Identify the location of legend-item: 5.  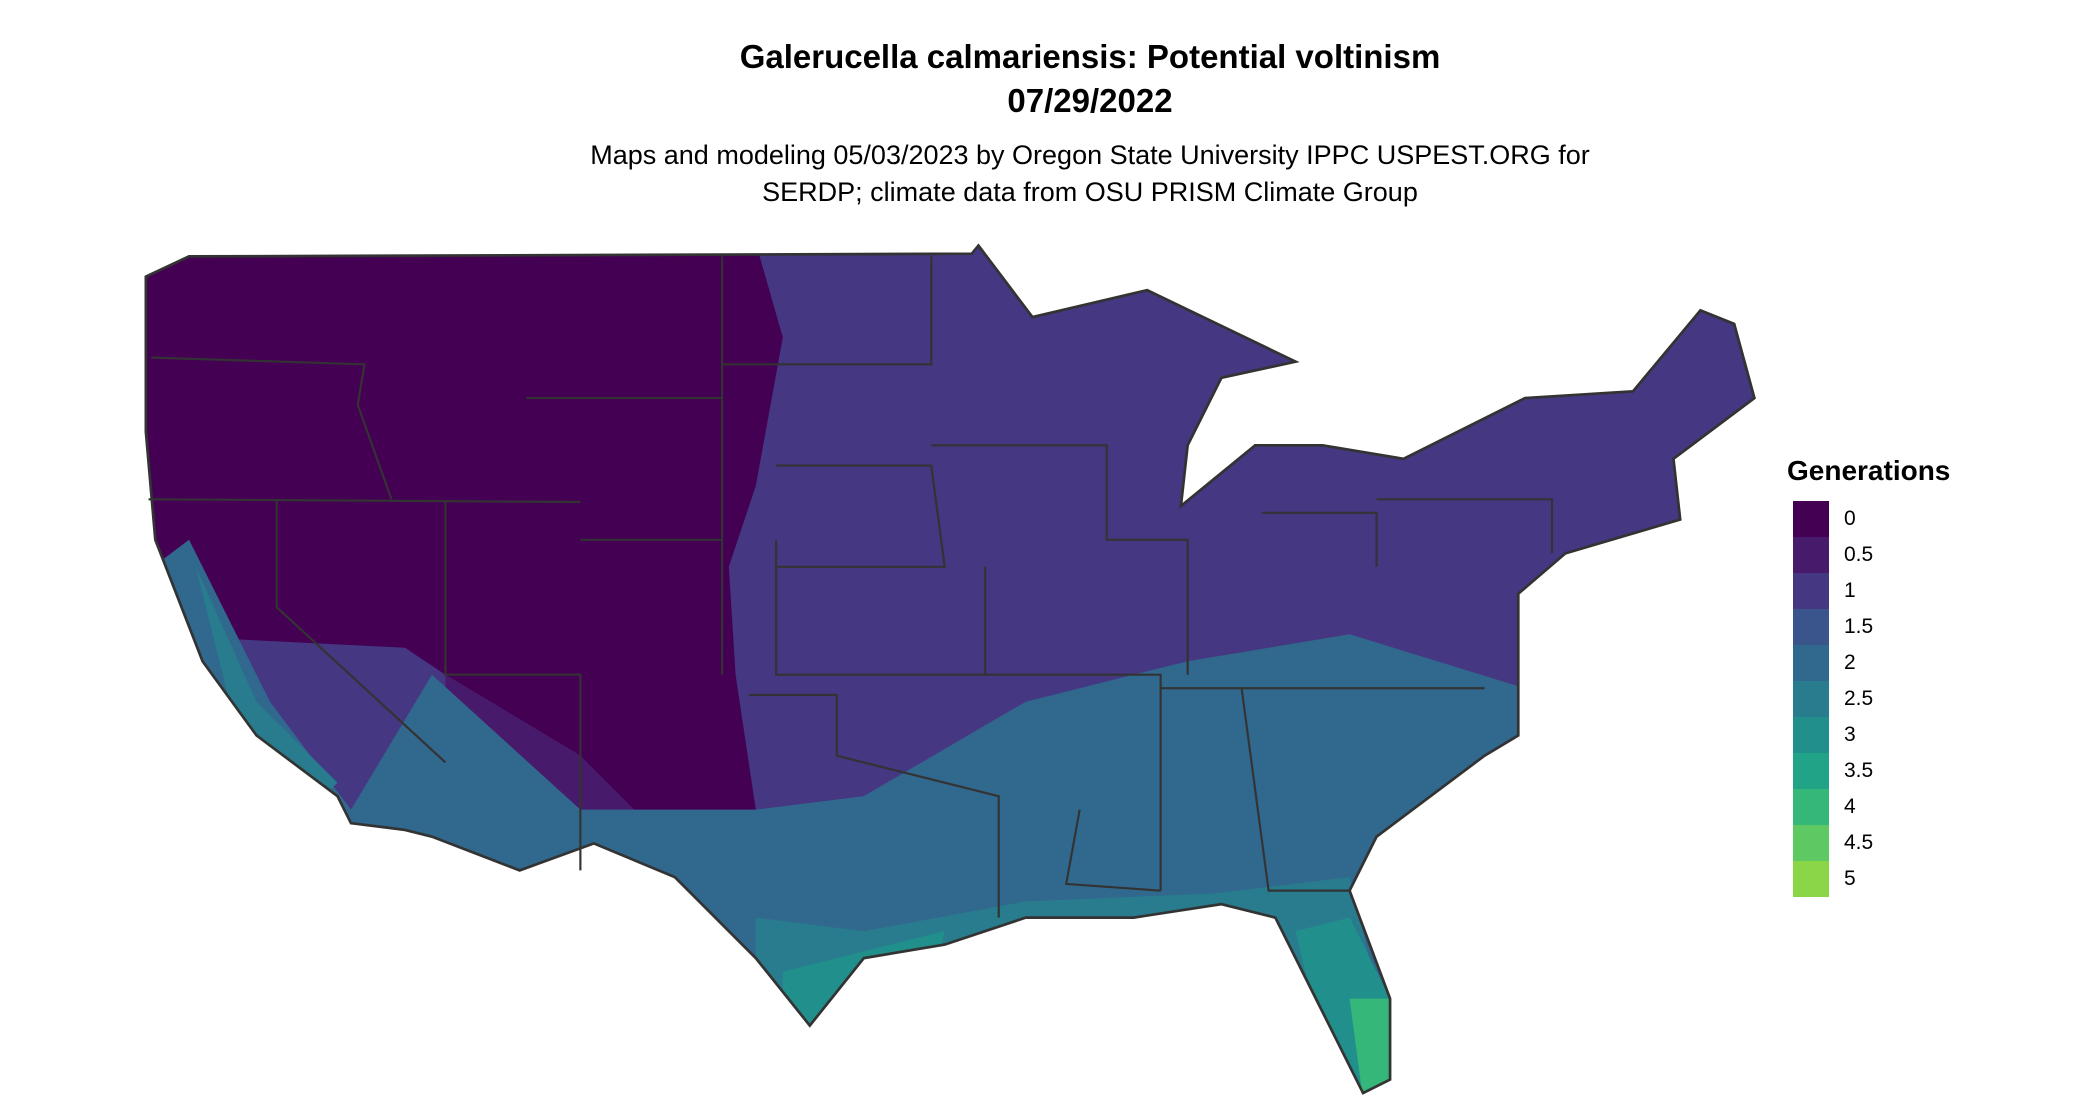
(1871, 879).